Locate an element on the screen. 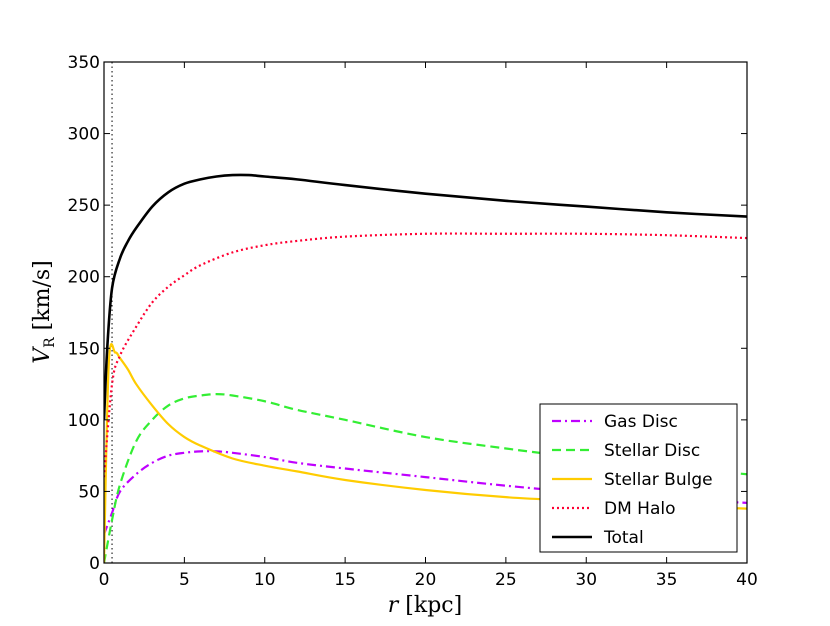 The image size is (830, 626). x-tick-label: 5 is located at coordinates (184, 580).